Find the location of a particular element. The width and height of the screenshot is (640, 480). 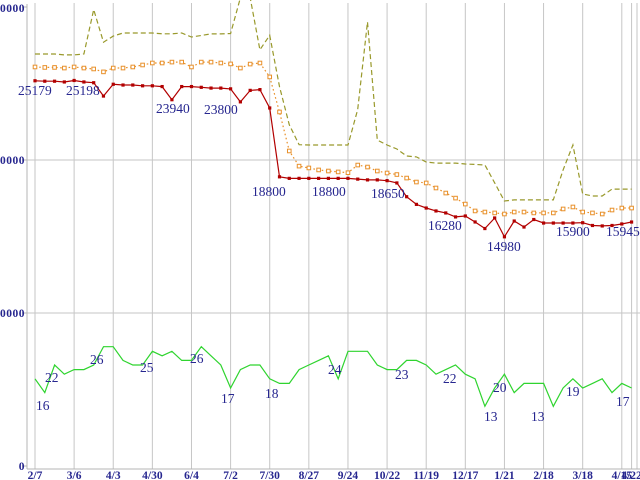

y-tick-label: 0 is located at coordinates (22, 467).